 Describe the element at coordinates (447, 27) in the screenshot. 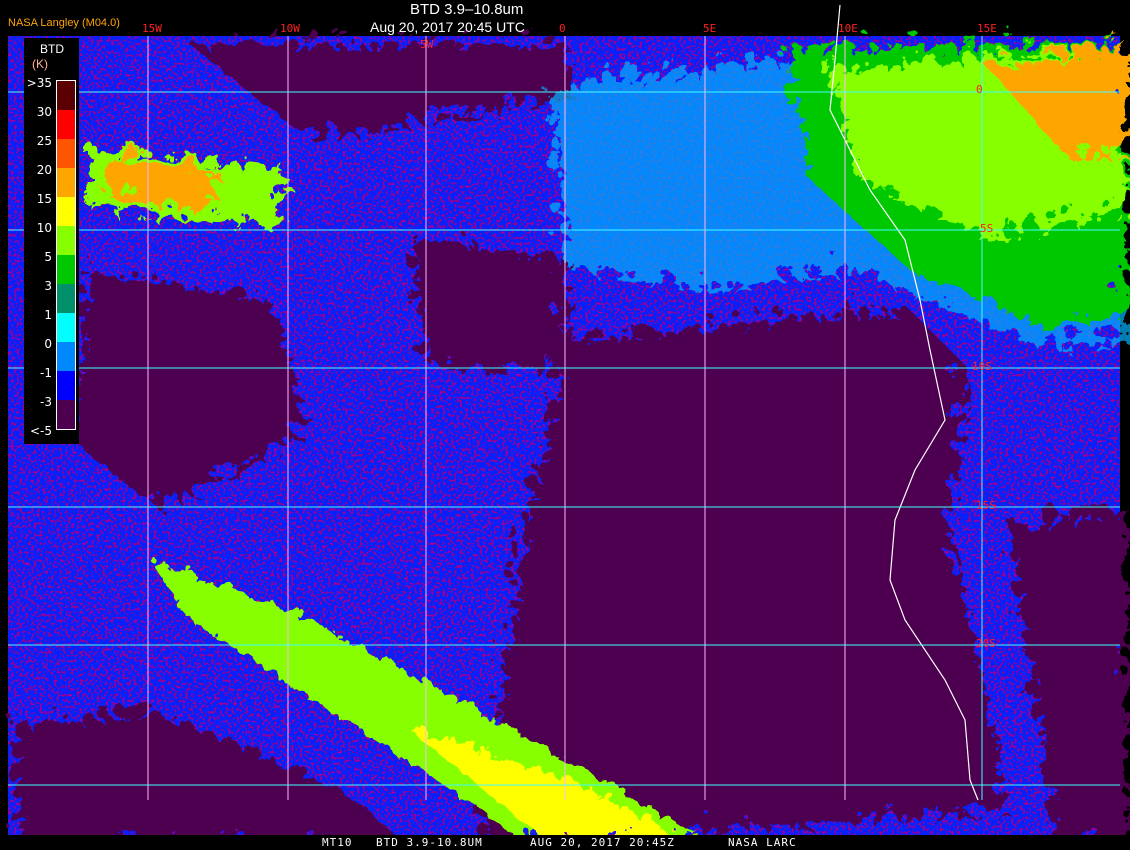

I see `image-timestamp: Aug 20, 2017 20:45 UTC` at that location.